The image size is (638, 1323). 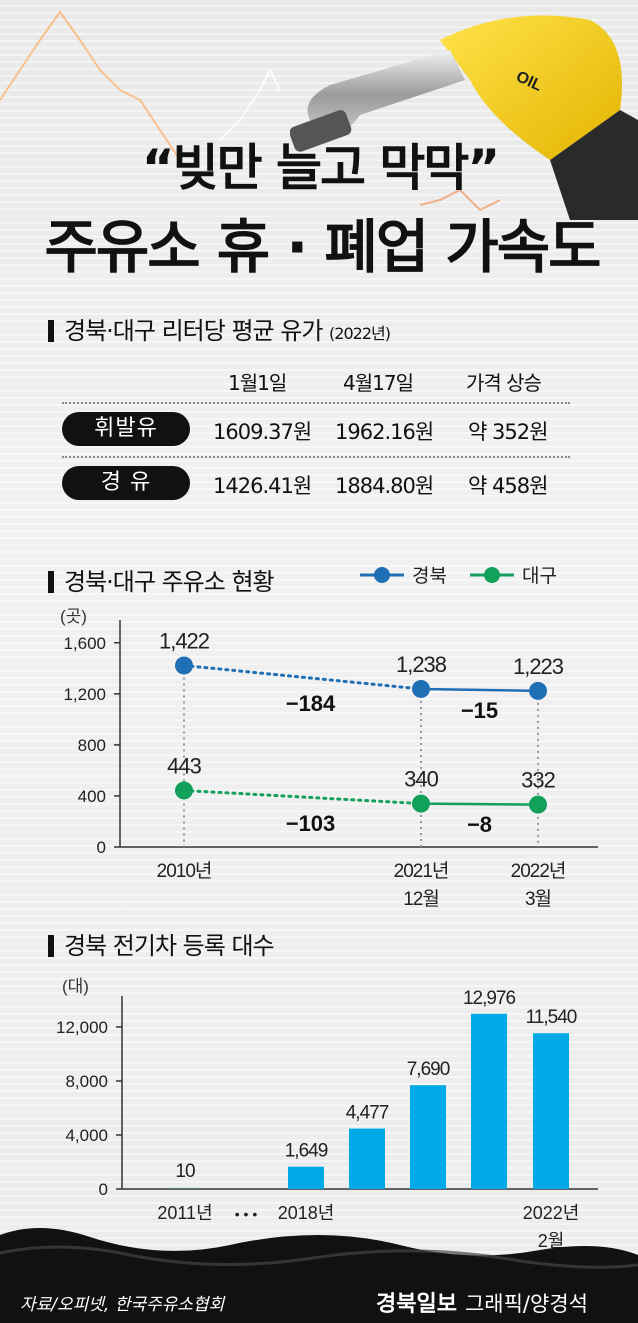 I want to click on data-label: 1,223, so click(x=538, y=666).